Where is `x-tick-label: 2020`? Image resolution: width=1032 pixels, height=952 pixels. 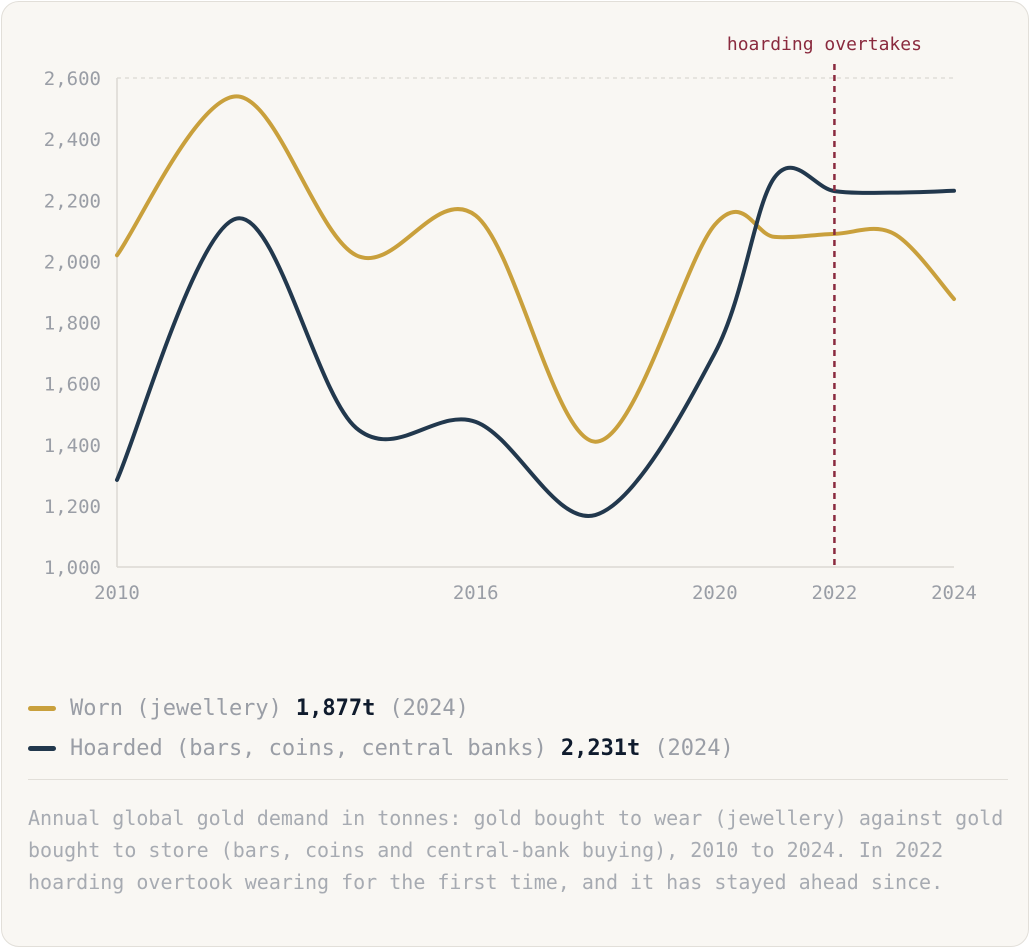 x-tick-label: 2020 is located at coordinates (715, 593).